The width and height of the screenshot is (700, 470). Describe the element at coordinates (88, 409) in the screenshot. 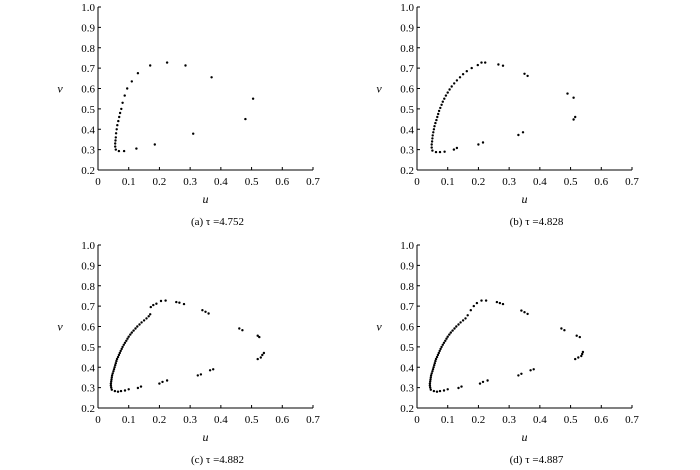

I see `y-tick-label: 0.2` at that location.